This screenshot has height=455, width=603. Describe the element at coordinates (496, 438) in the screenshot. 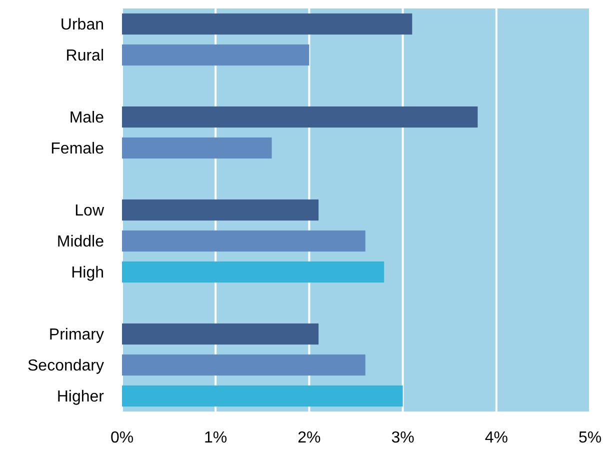

I see `x-tick-label: 4%` at that location.